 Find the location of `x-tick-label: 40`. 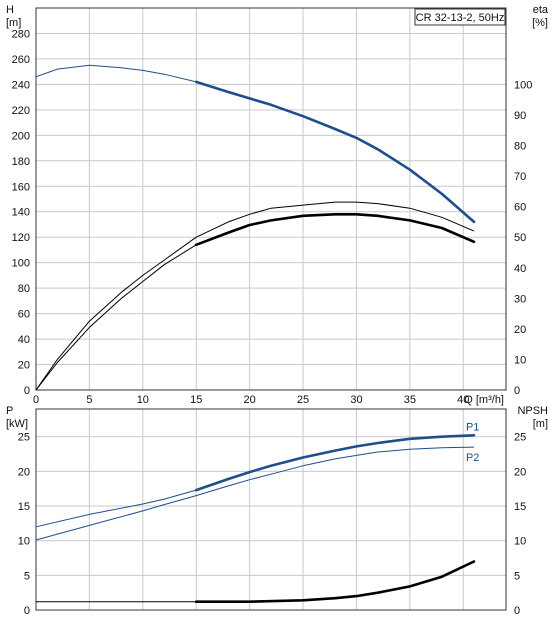

x-tick-label: 40 is located at coordinates (463, 400).